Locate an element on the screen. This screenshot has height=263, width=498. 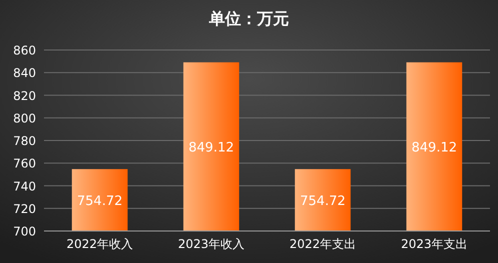
y-tick-label: 800 is located at coordinates (24, 118).